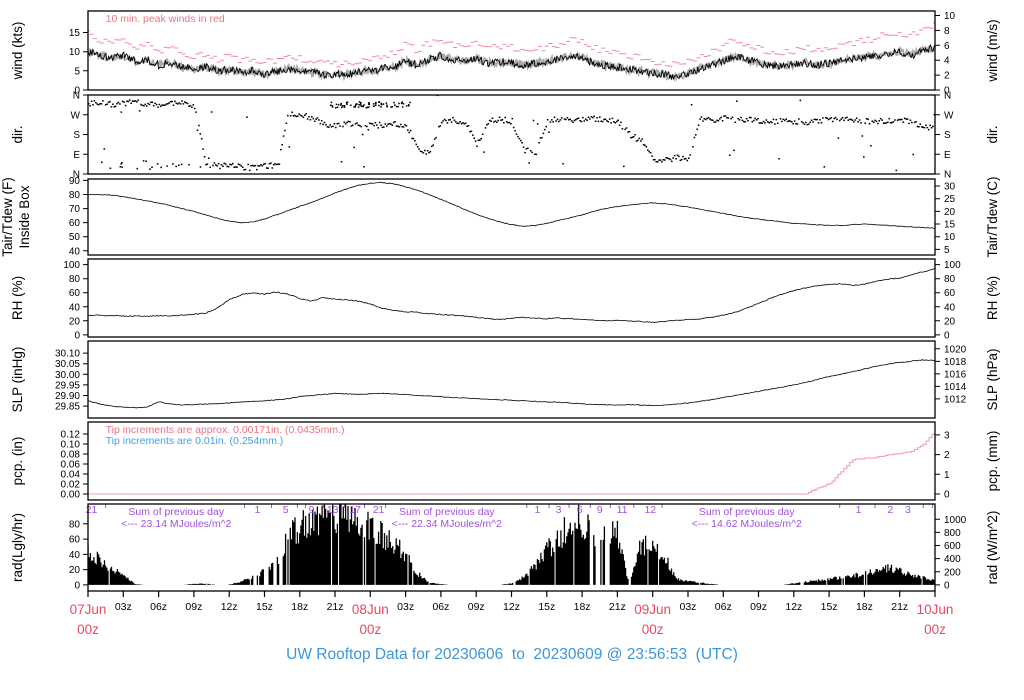  I want to click on wind-right-tick-label: 4, so click(947, 61).